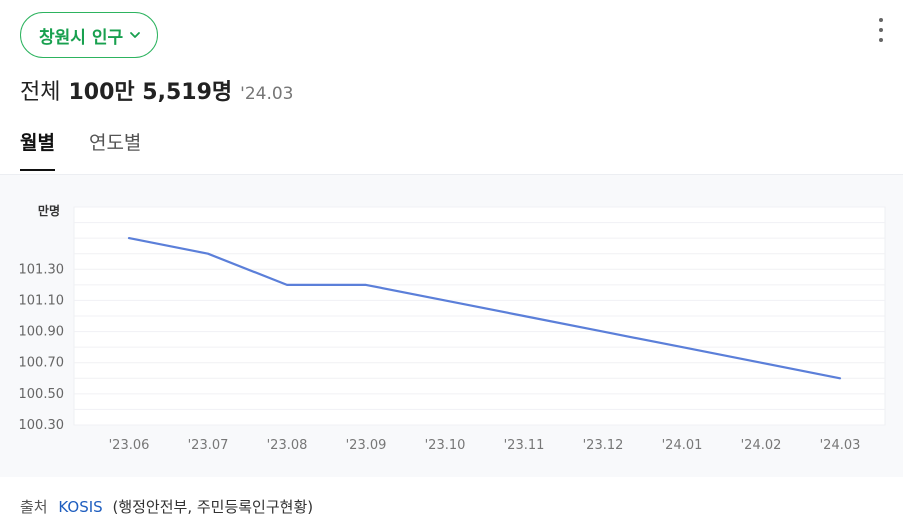 The image size is (903, 521). What do you see at coordinates (42, 300) in the screenshot?
I see `y-tick-label: 101.10` at bounding box center [42, 300].